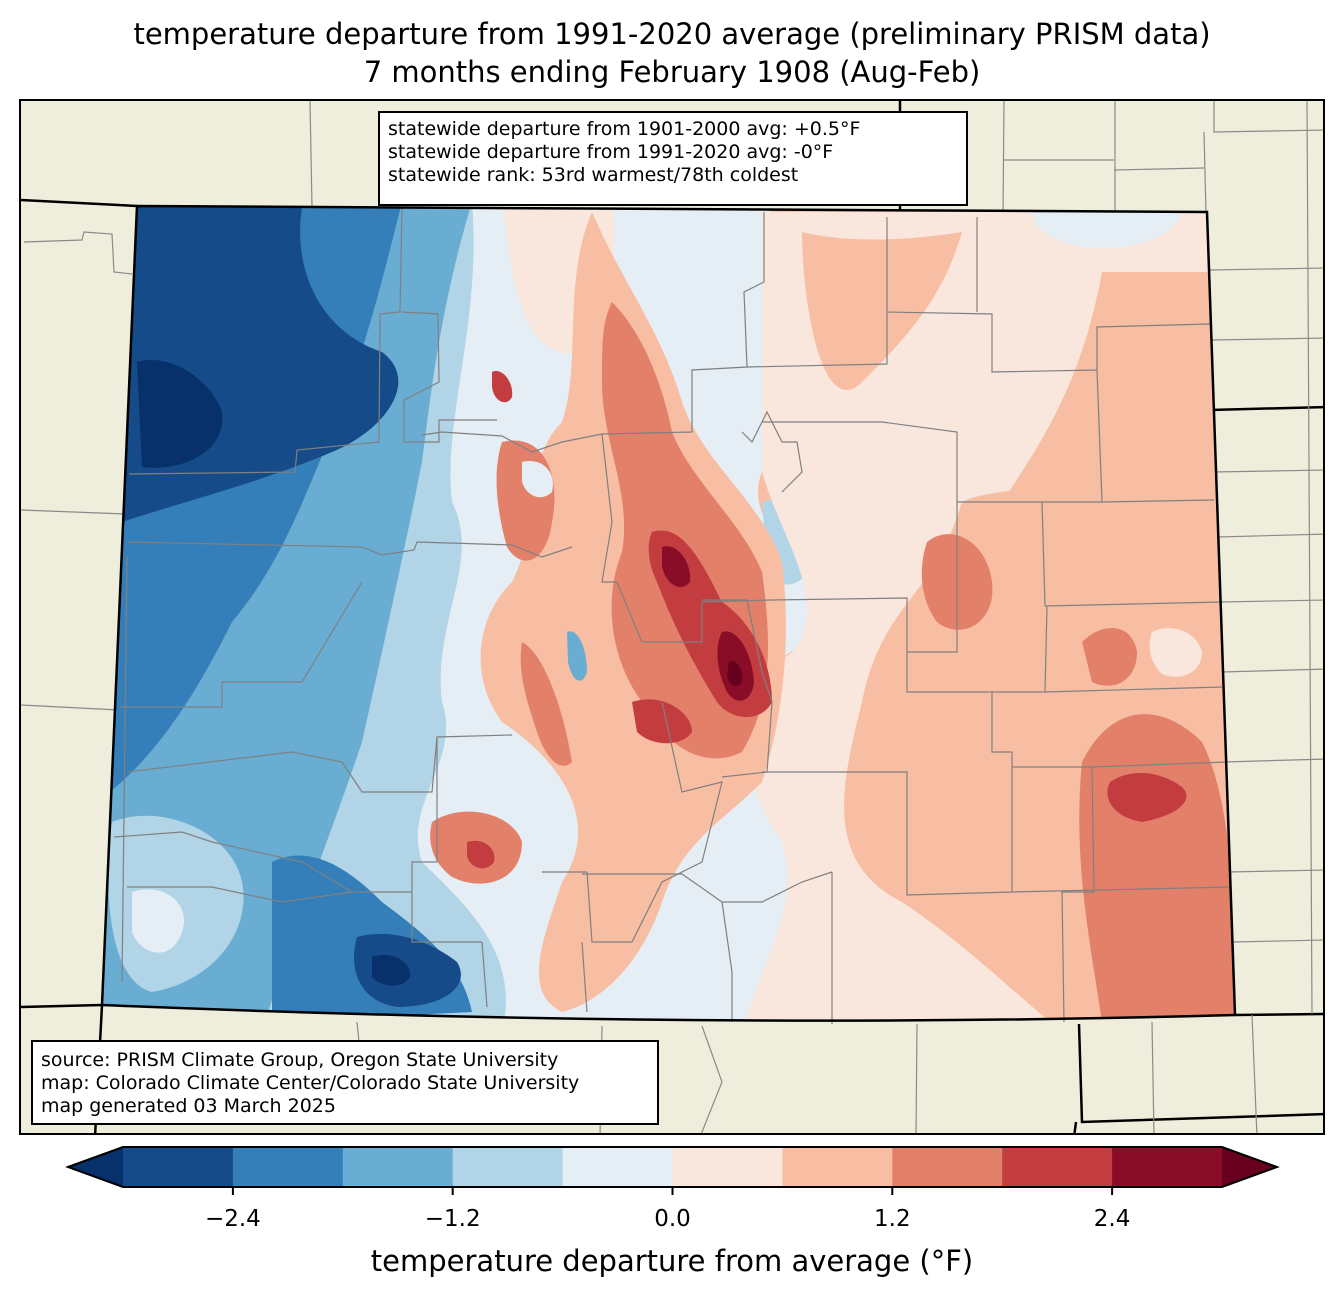  Describe the element at coordinates (158, 921) in the screenshot. I see `field-cool-vl` at that location.